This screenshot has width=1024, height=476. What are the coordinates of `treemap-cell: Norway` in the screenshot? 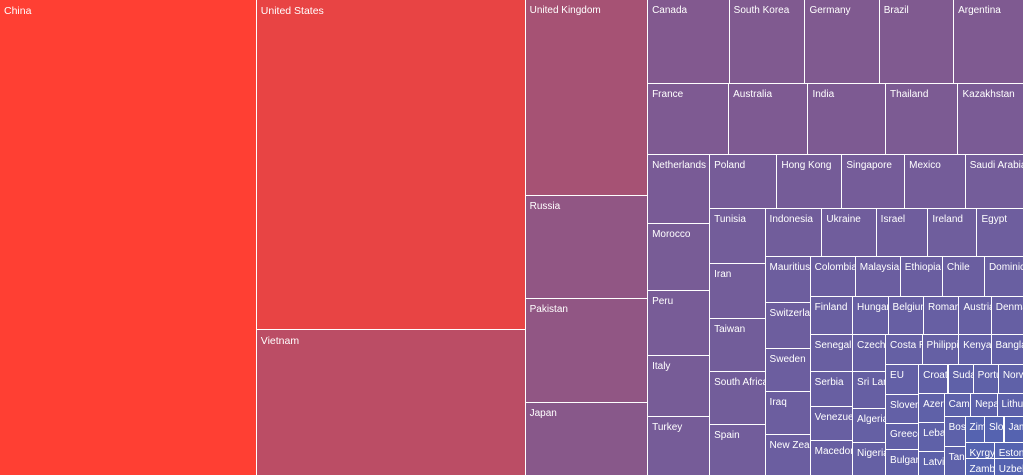 It's located at (1011, 380).